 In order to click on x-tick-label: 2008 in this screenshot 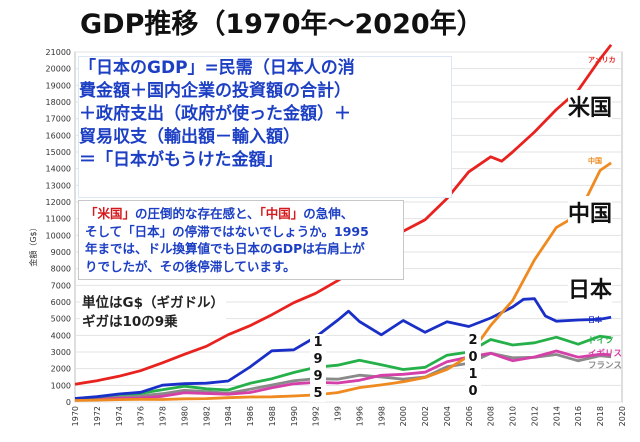, I will do `click(491, 416)`.